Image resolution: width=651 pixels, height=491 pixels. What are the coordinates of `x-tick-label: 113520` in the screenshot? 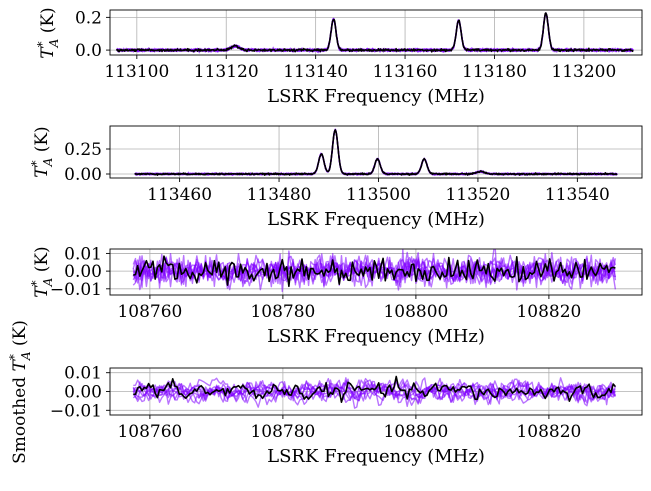 It's located at (477, 195).